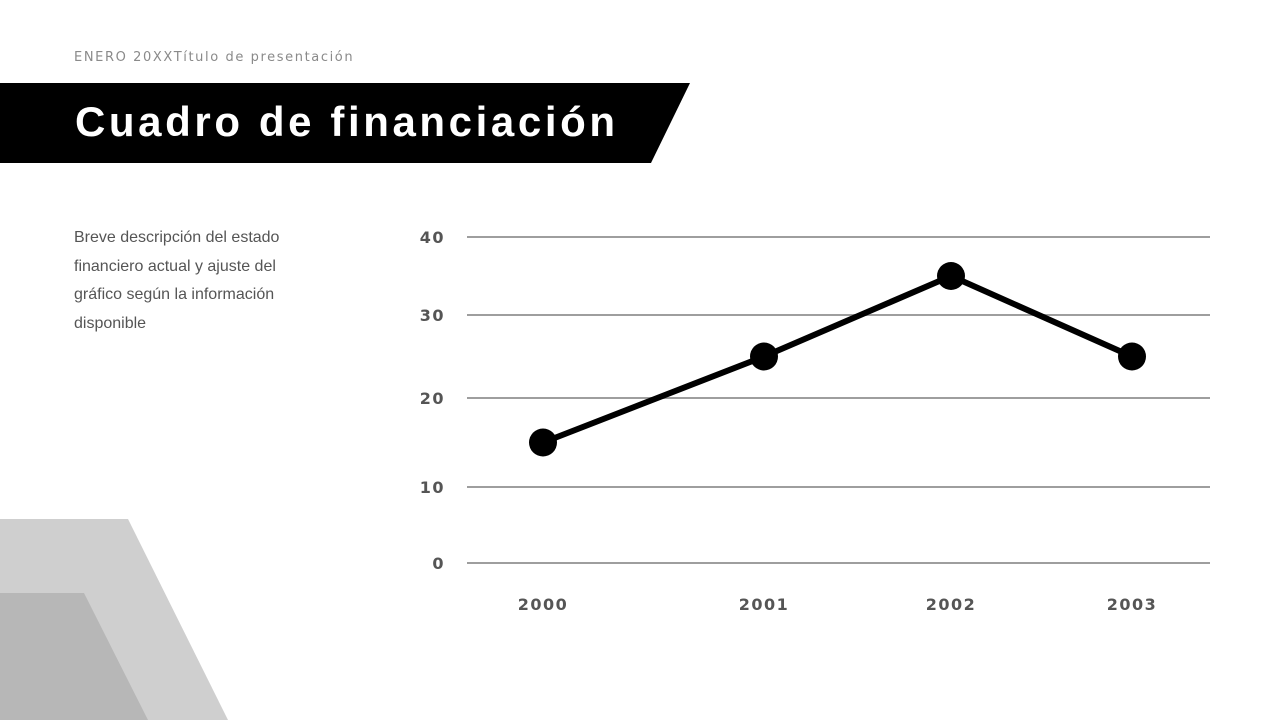  I want to click on series-line, so click(837, 359).